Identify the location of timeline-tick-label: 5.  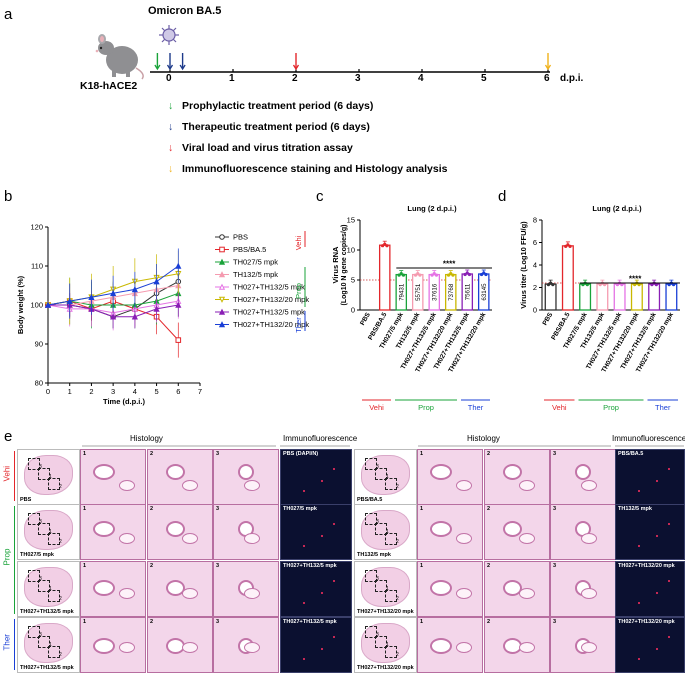
(484, 78).